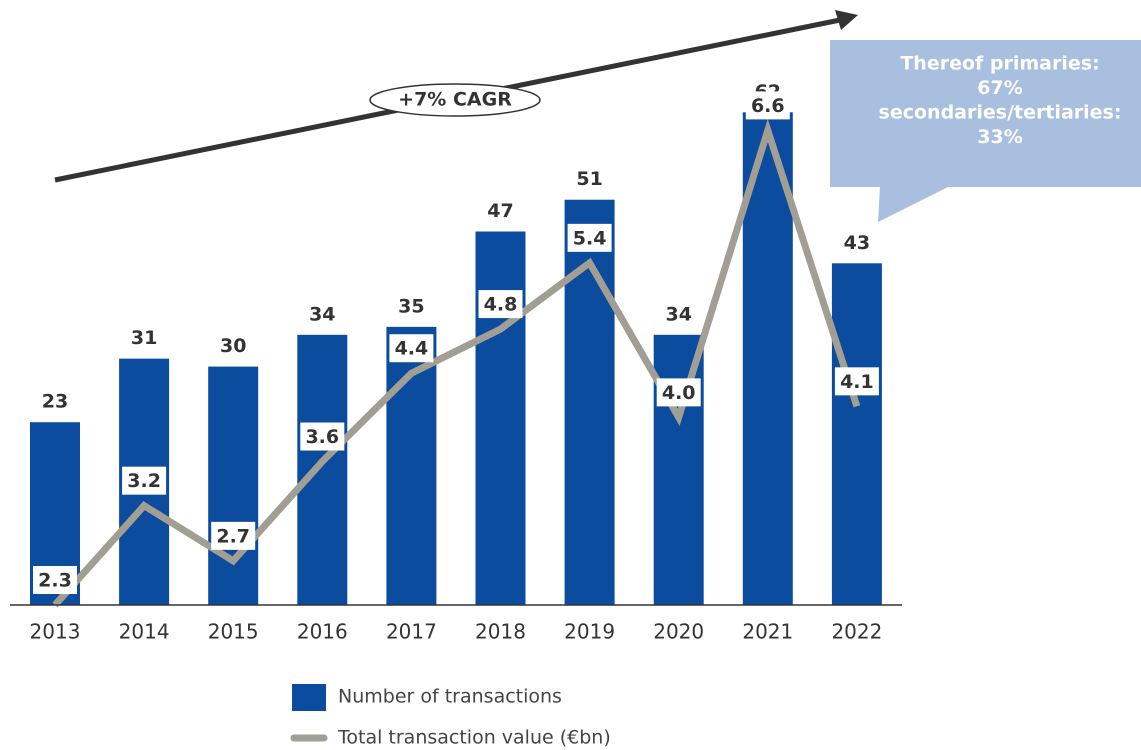  Describe the element at coordinates (846, 20) in the screenshot. I see `arrow-head` at that location.